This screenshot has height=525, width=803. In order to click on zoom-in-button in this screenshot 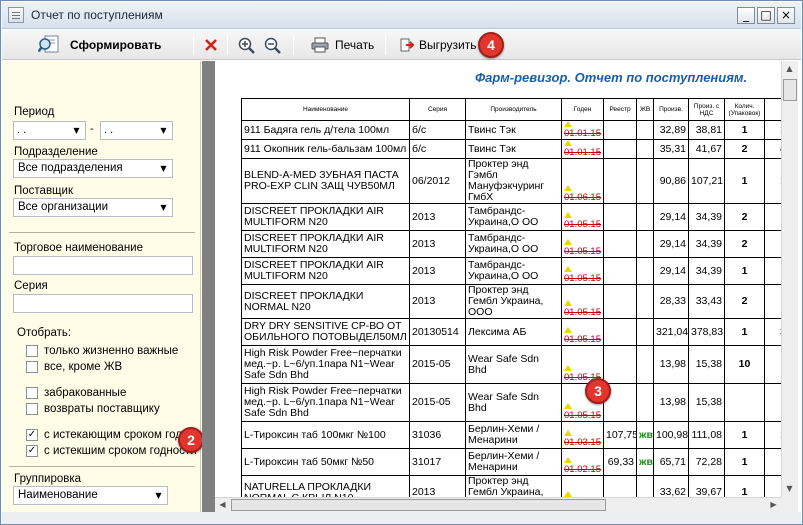, I will do `click(246, 45)`.